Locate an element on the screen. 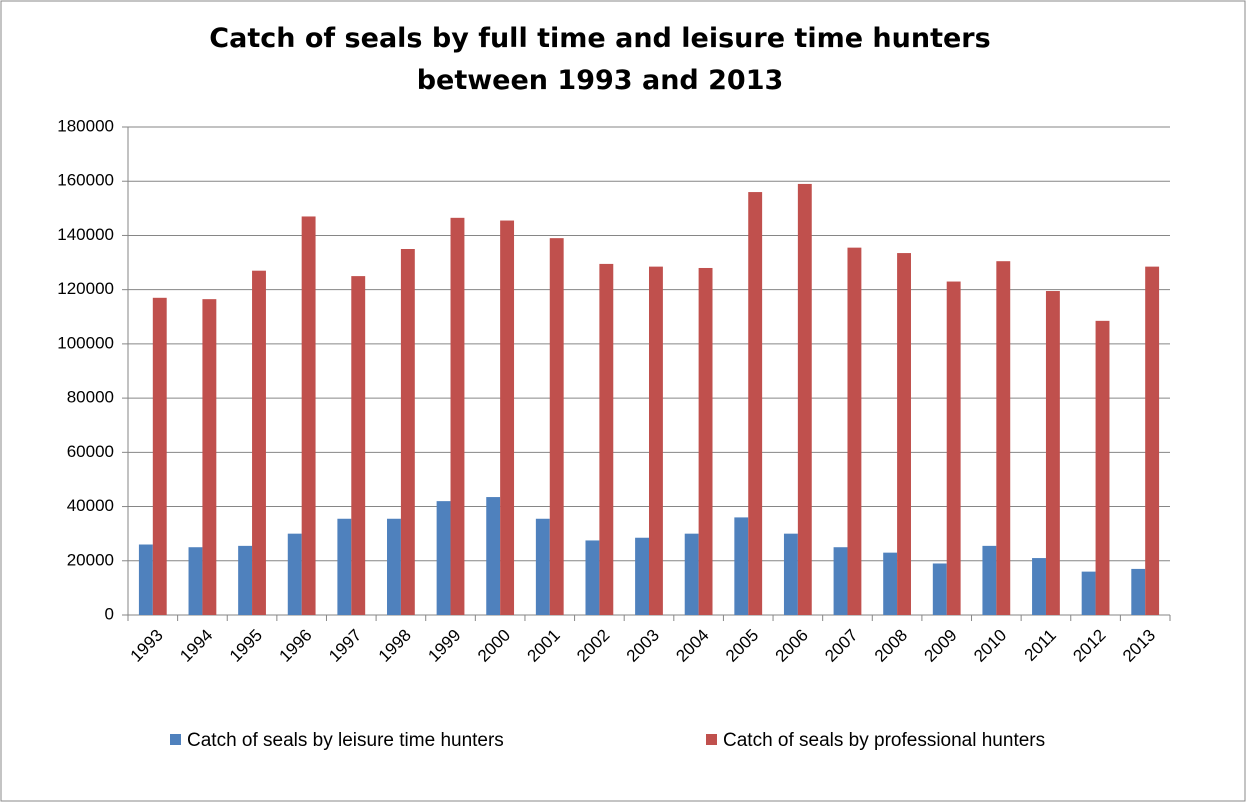 Image resolution: width=1247 pixels, height=803 pixels. y-tick-label: 0 is located at coordinates (109, 613).